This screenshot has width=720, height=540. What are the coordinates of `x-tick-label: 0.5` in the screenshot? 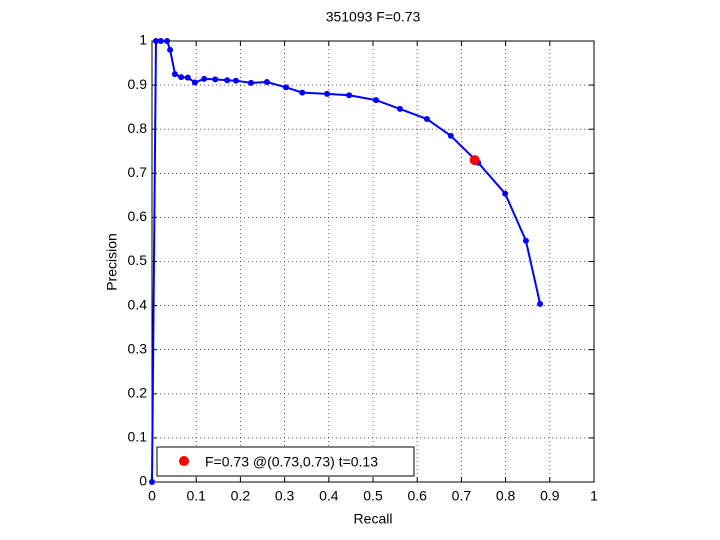 It's located at (373, 496).